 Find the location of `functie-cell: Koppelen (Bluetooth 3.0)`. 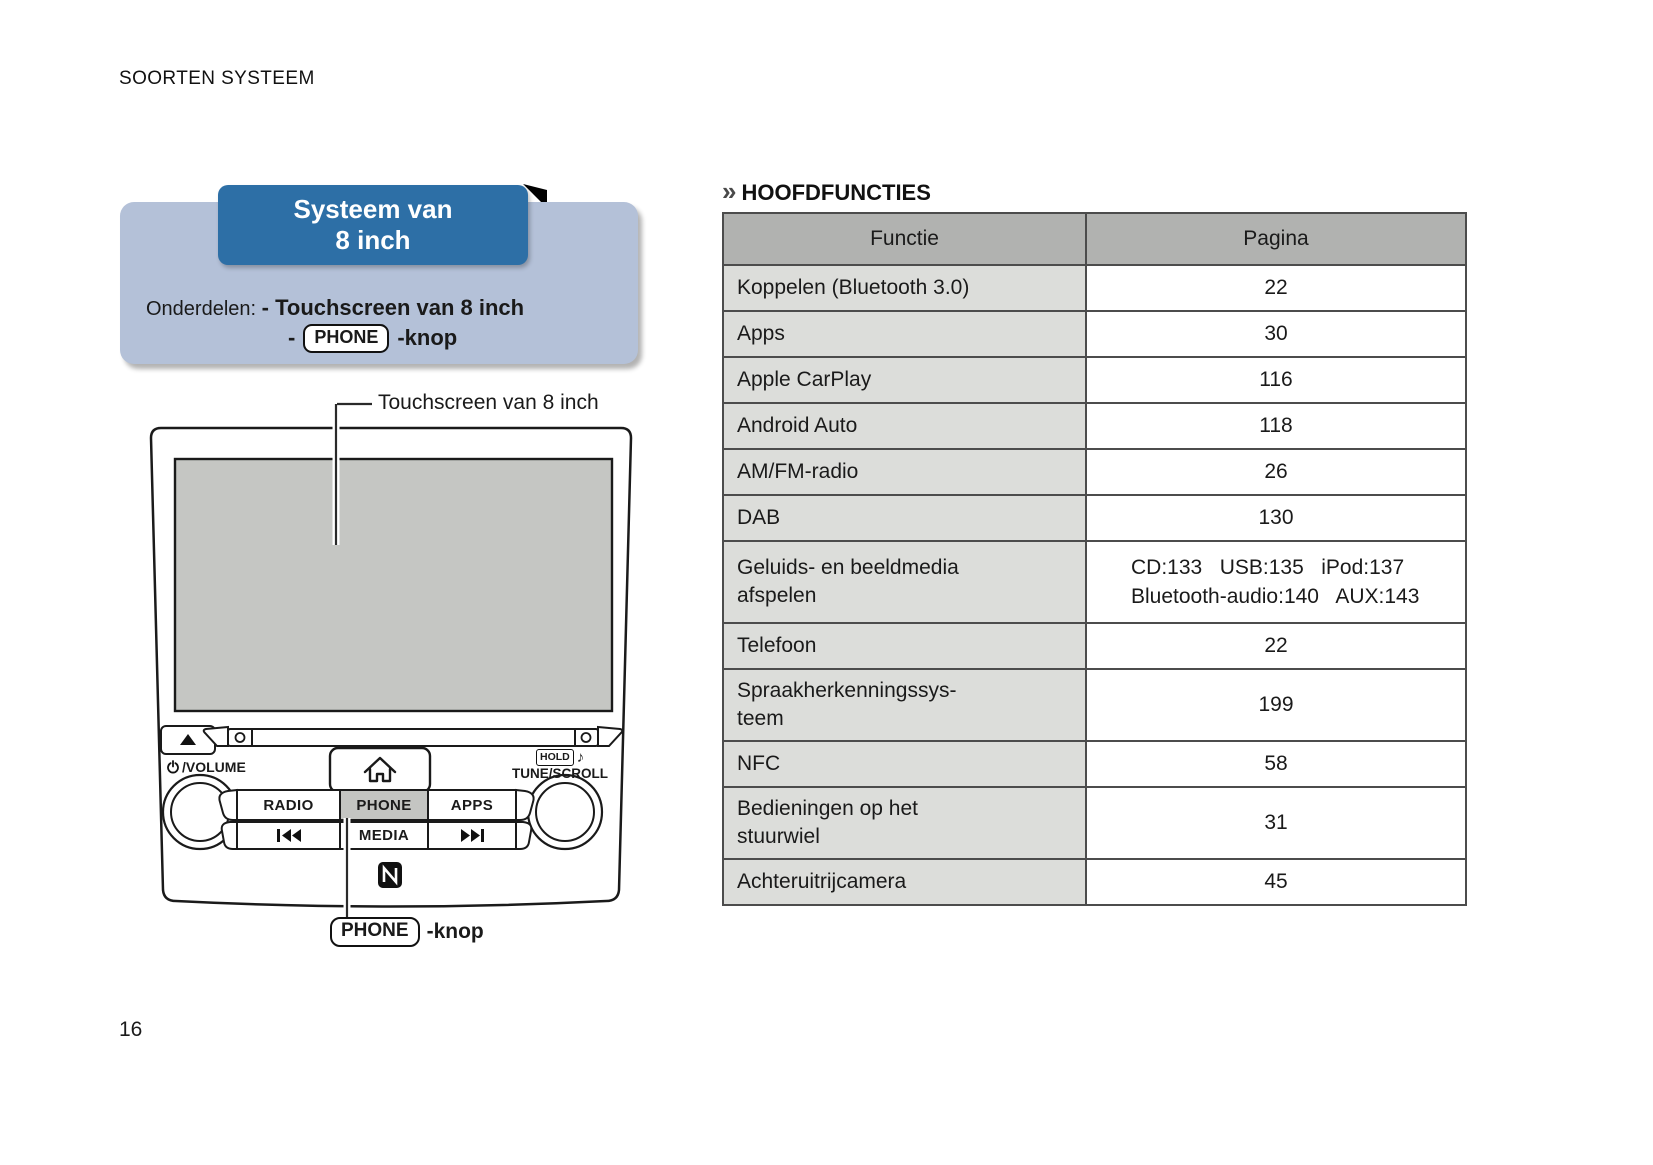

functie-cell: Koppelen (Bluetooth 3.0) is located at coordinates (904, 288).